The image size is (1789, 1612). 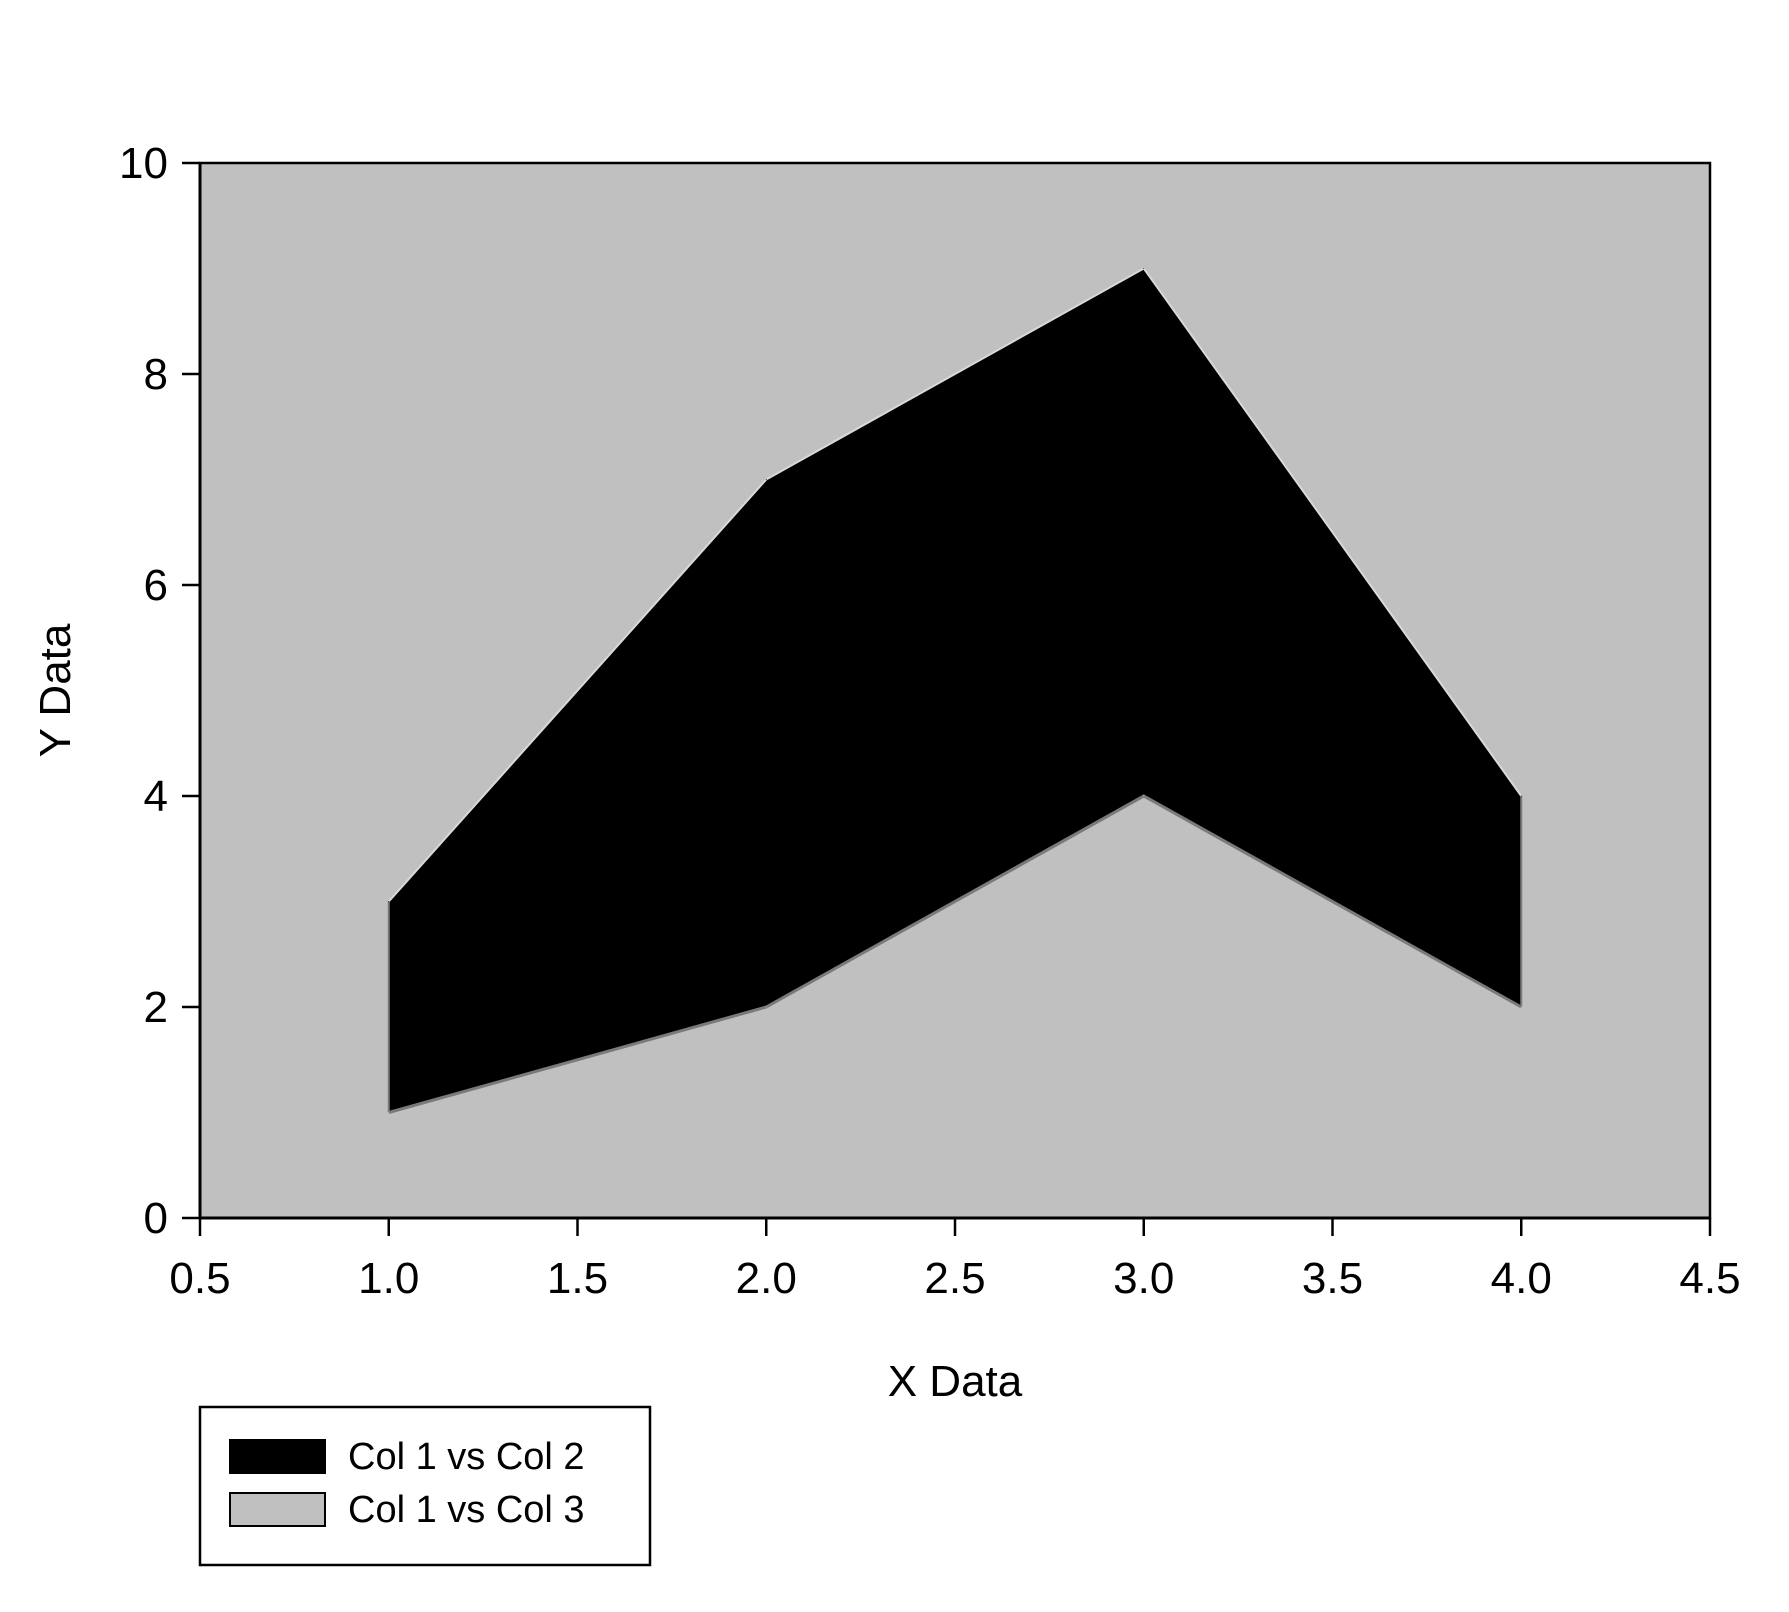 I want to click on y-tick-label: 8, so click(x=156, y=374).